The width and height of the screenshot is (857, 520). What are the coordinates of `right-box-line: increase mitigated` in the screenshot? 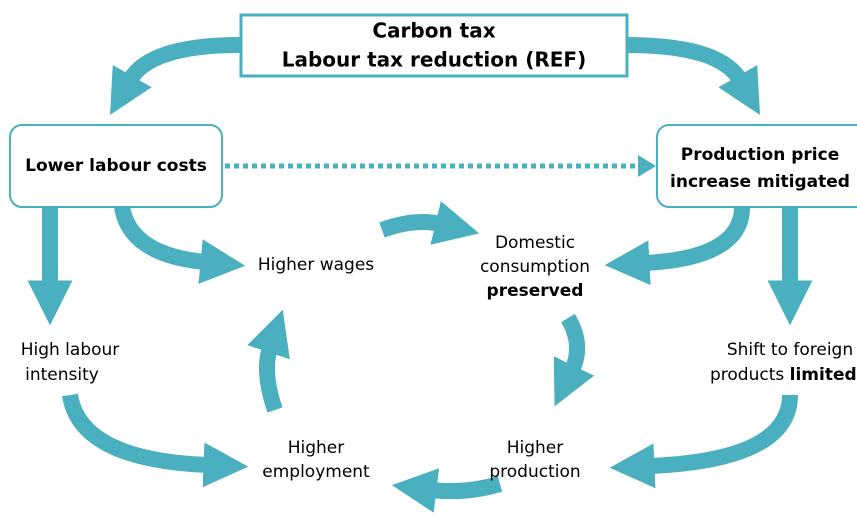 It's located at (760, 182).